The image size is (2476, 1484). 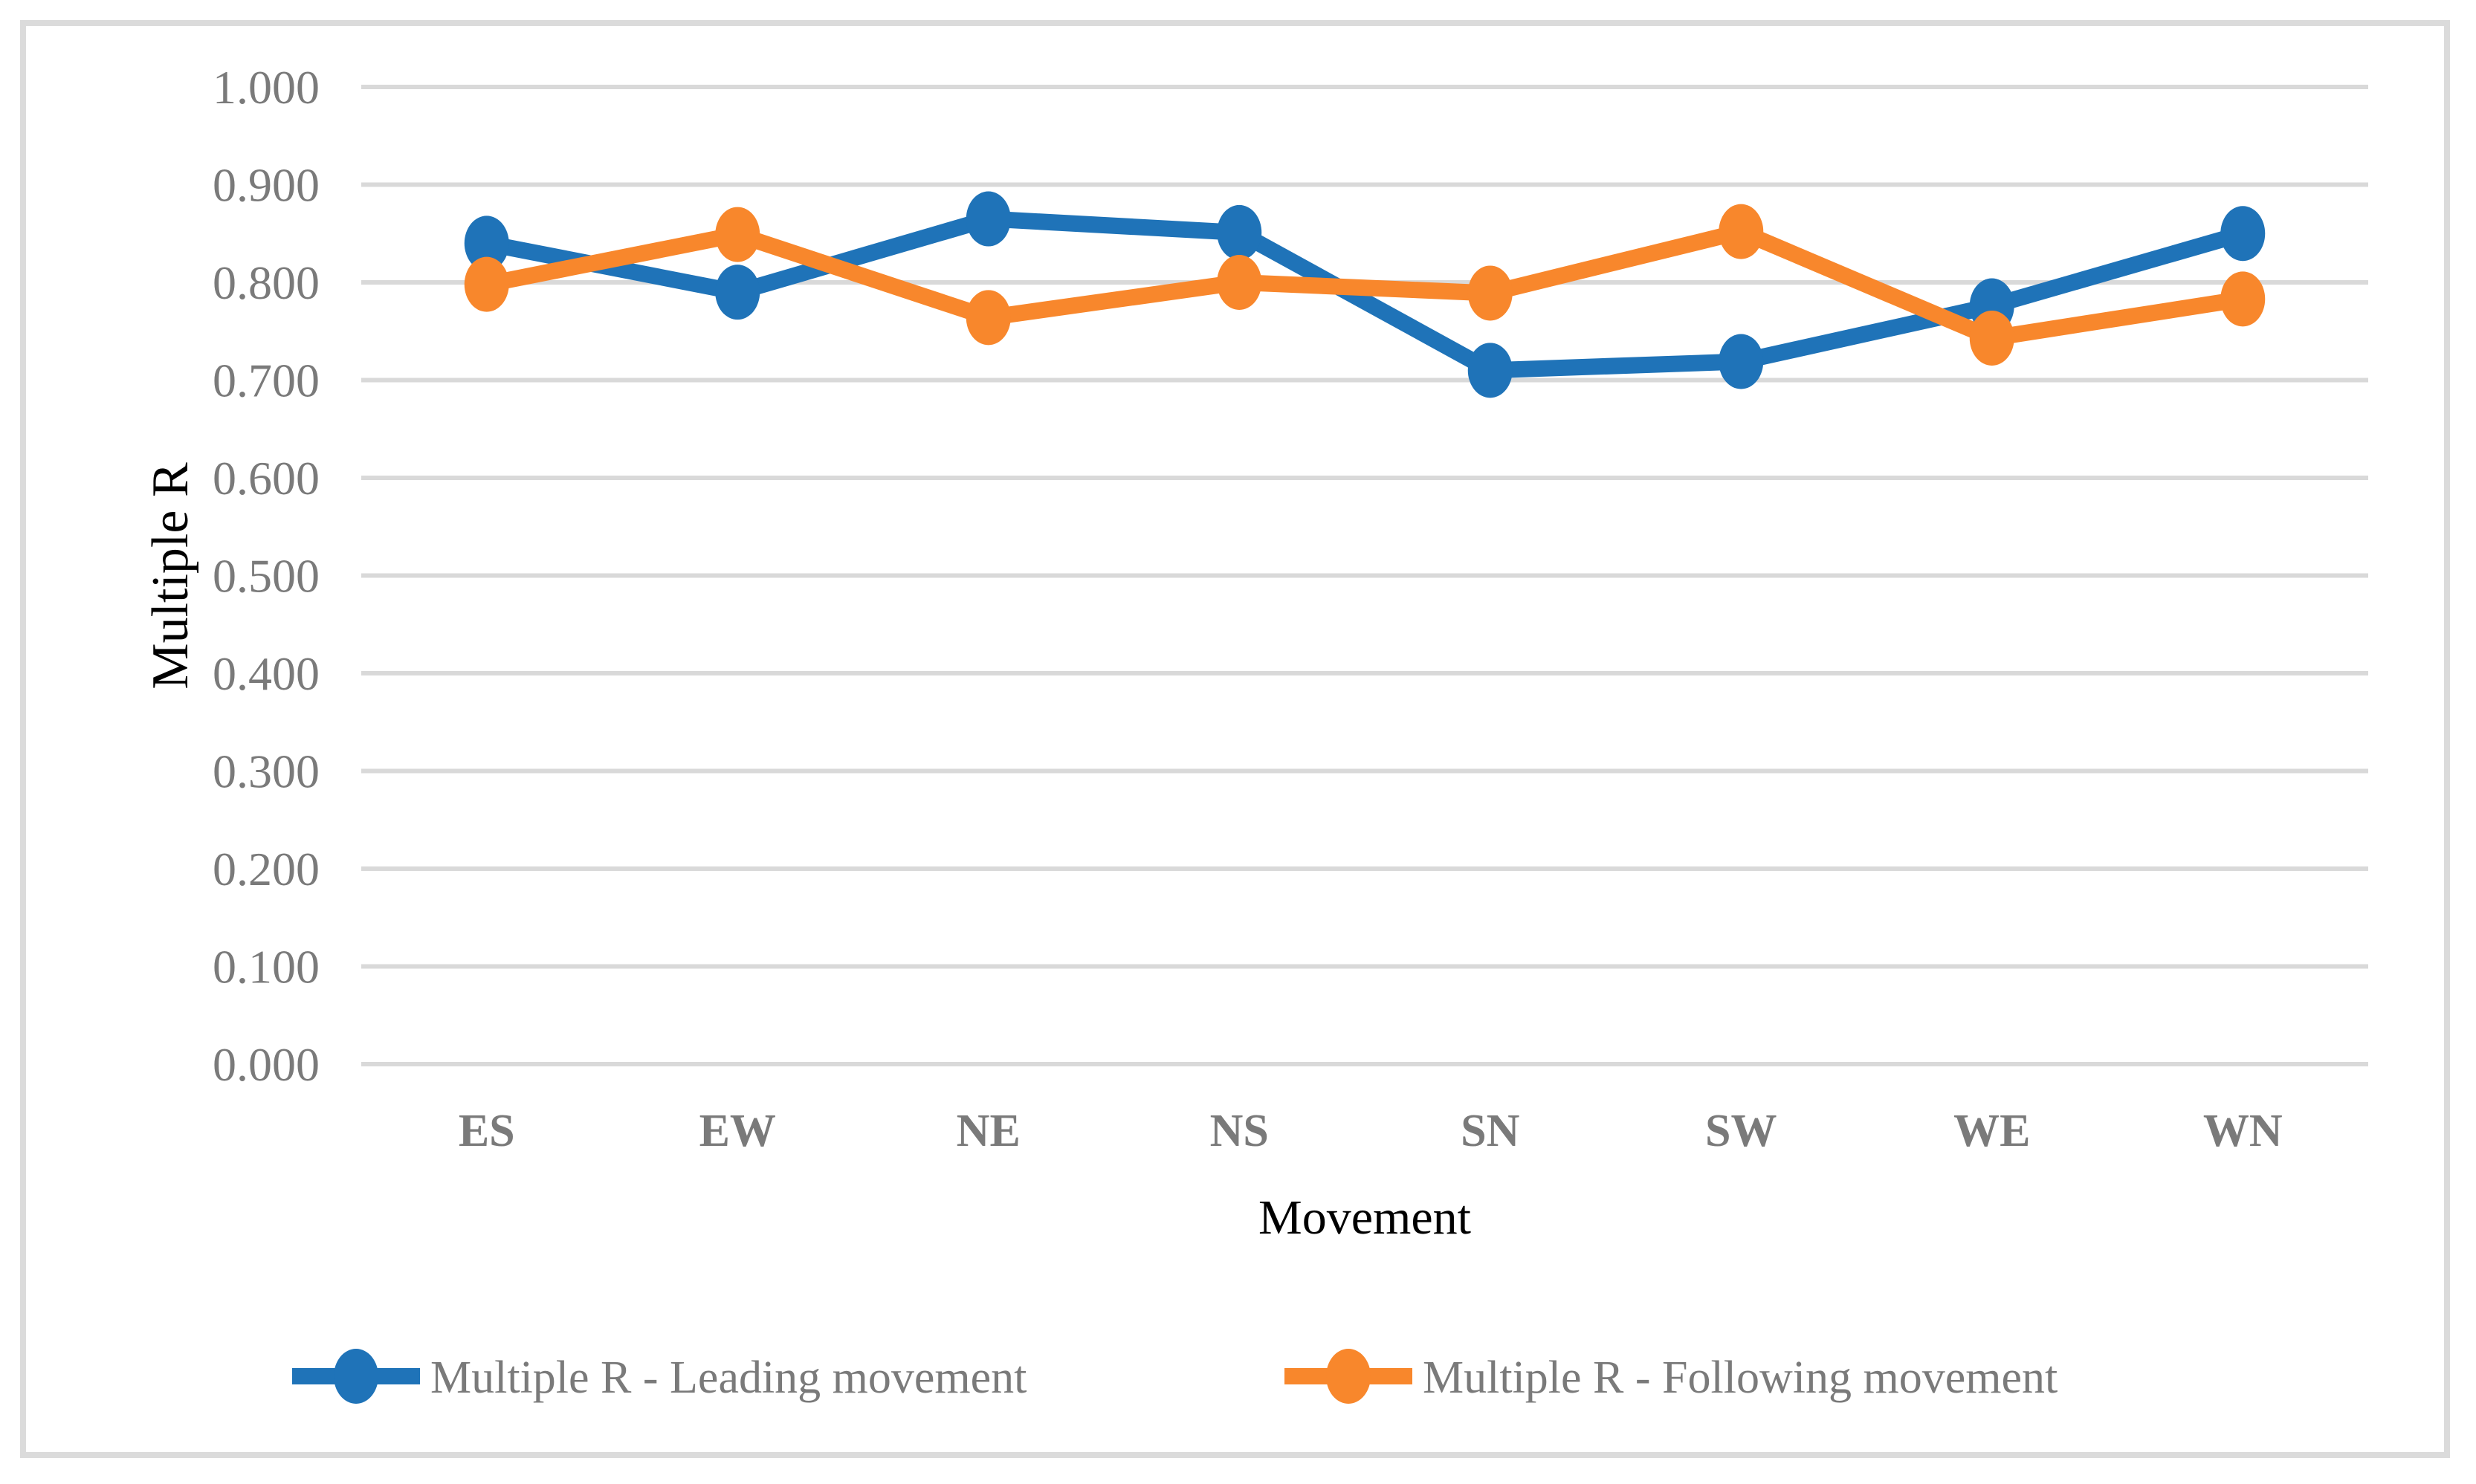 I want to click on y-tick-label: 0.000, so click(x=266, y=1065).